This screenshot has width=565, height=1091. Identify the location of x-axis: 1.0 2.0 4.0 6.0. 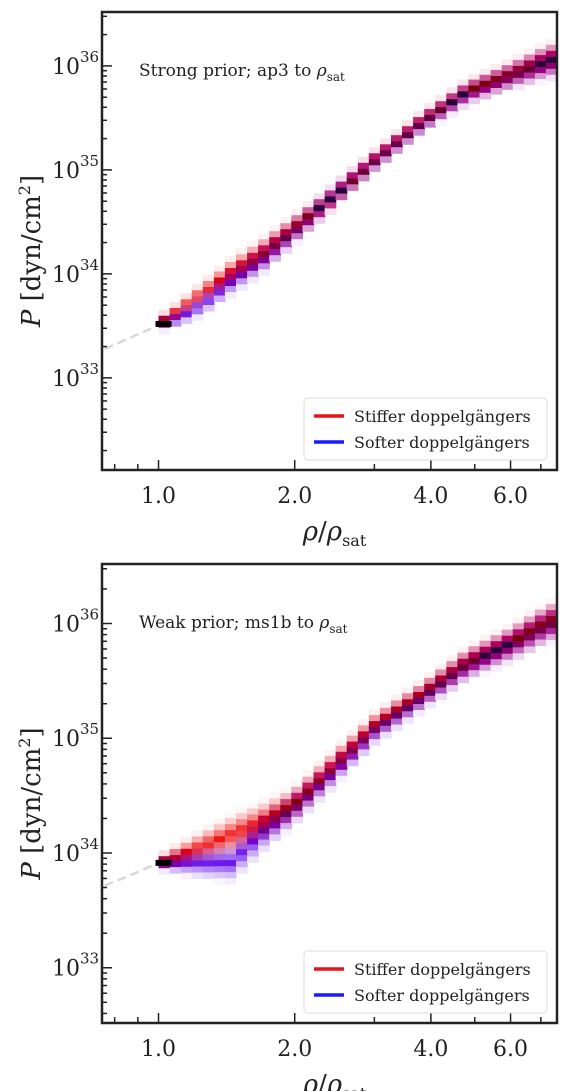
(327, 484).